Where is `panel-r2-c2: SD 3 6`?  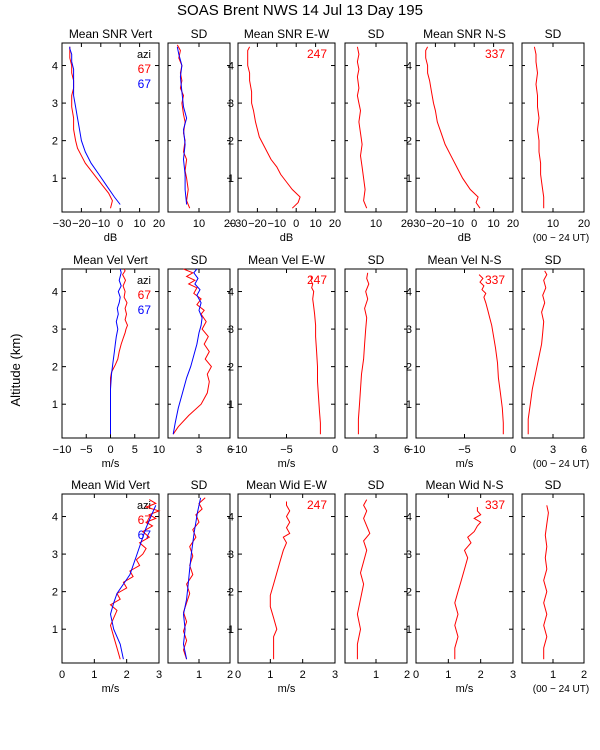 panel-r2-c2: SD 3 6 is located at coordinates (200, 354).